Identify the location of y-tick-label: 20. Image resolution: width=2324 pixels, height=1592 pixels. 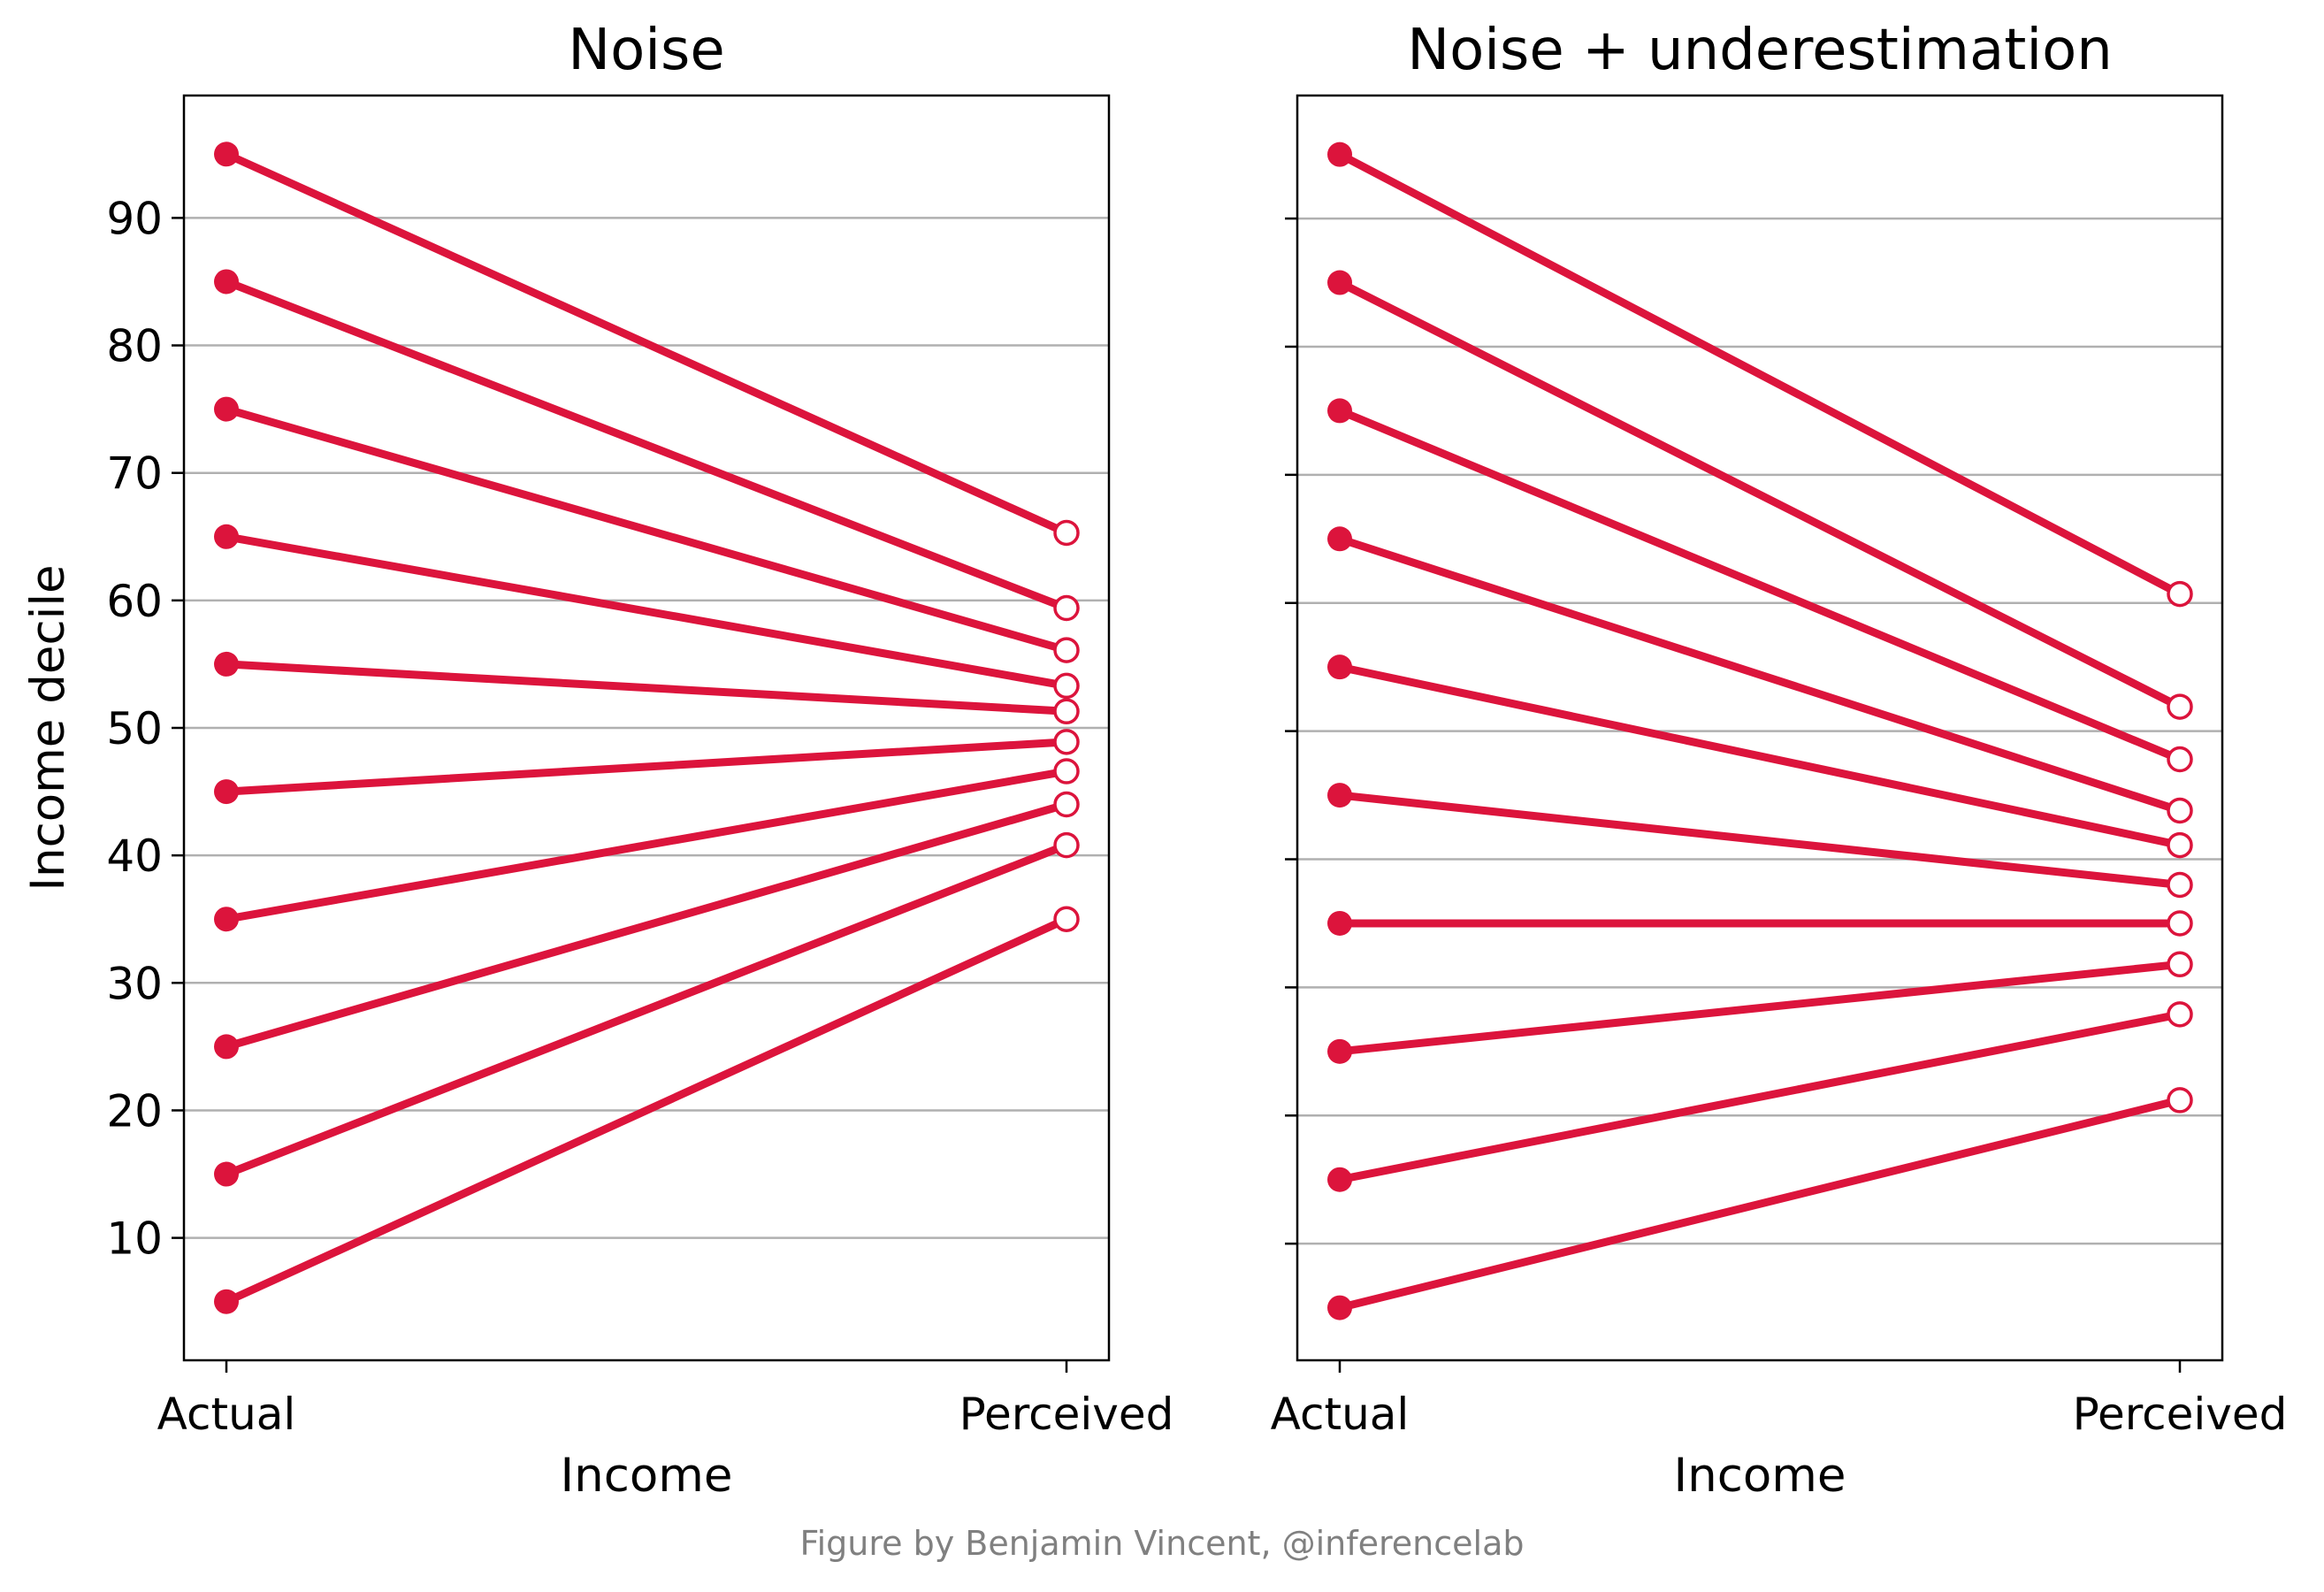
(134, 1111).